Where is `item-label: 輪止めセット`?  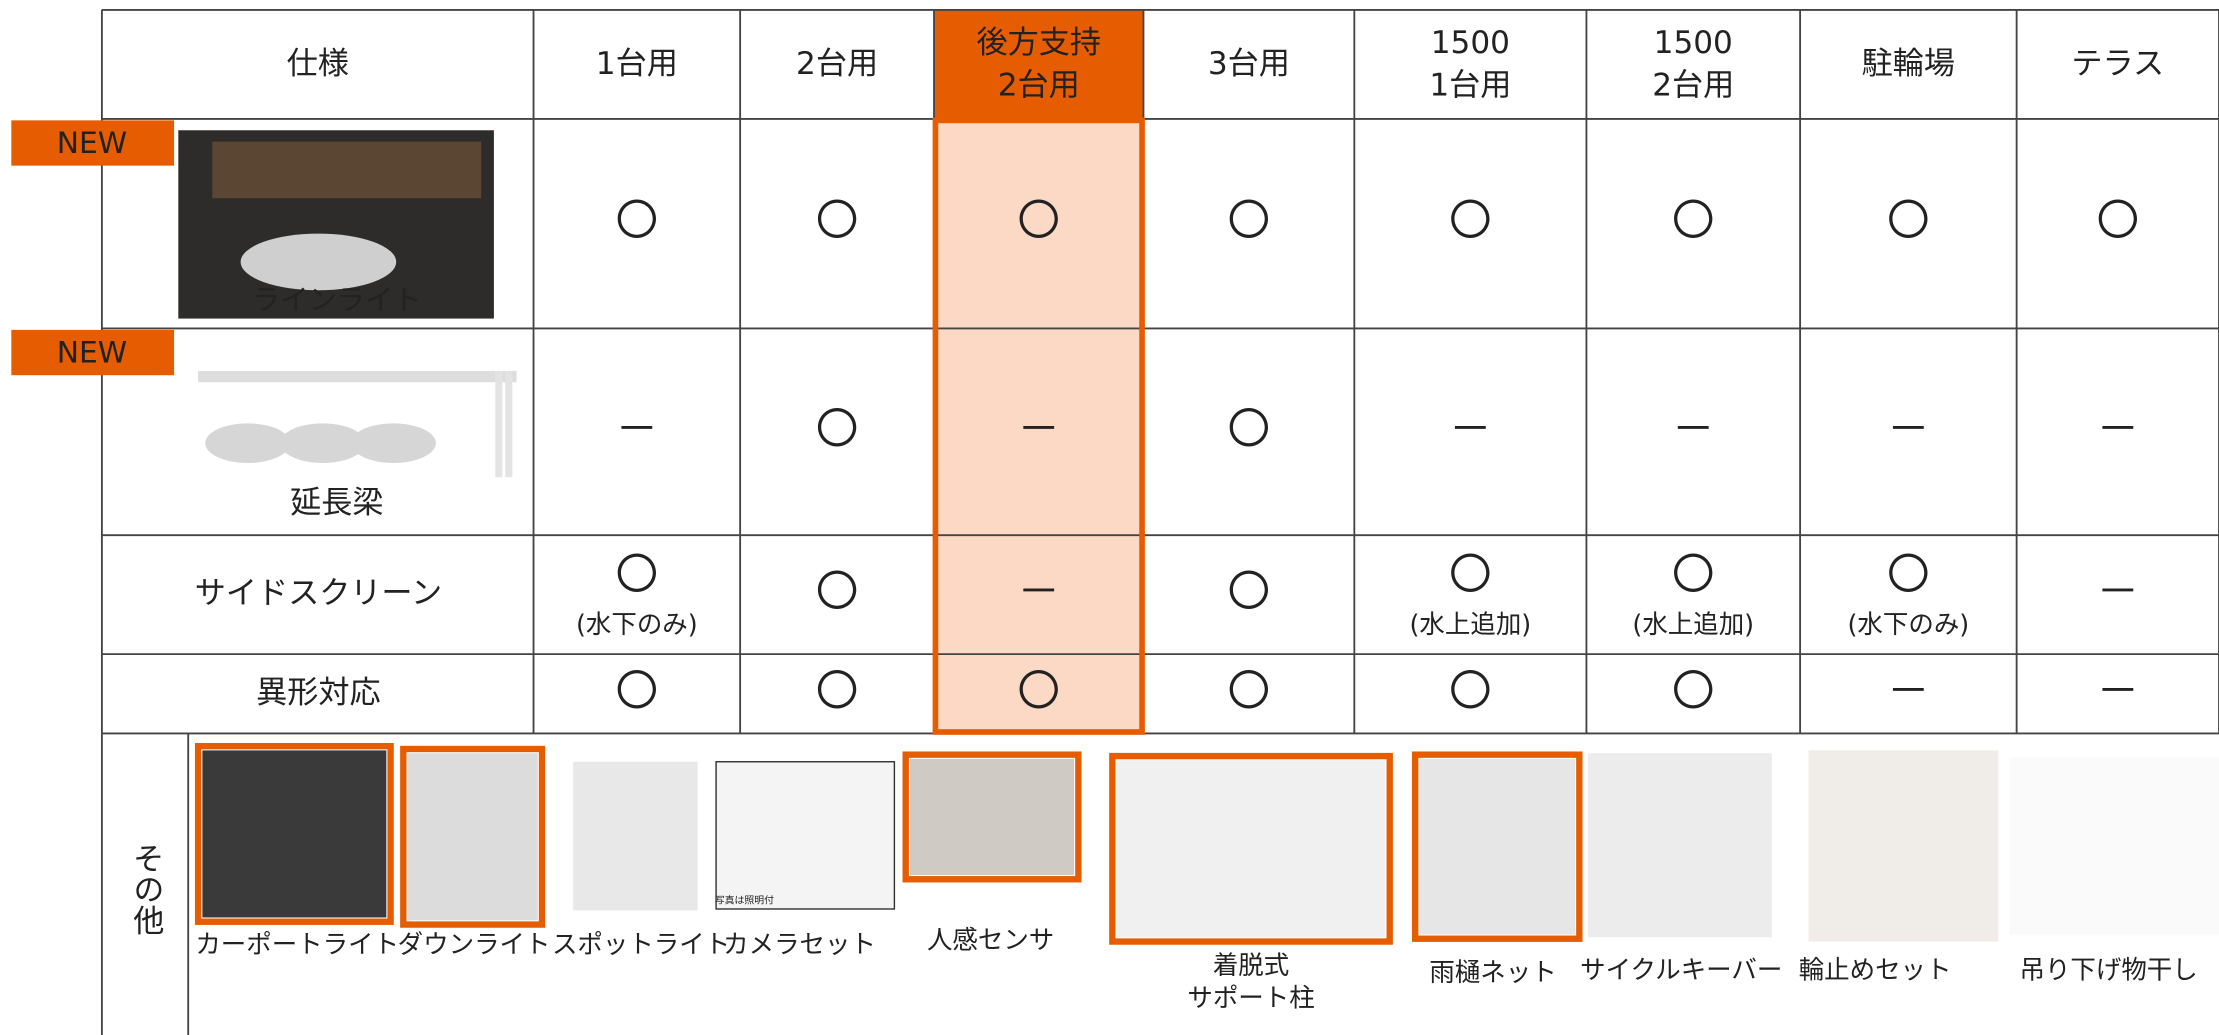
item-label: 輪止めセット is located at coordinates (1875, 970).